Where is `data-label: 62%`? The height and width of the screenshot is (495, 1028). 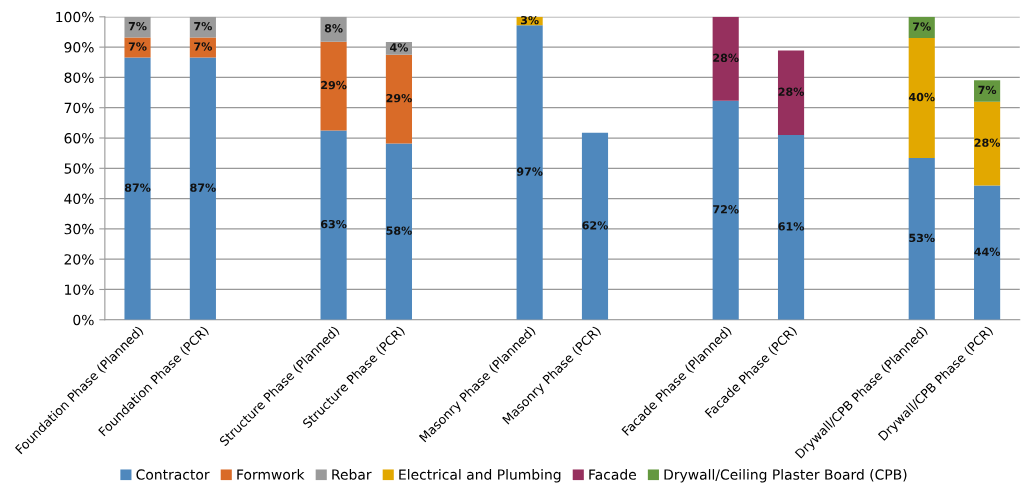 data-label: 62% is located at coordinates (595, 225).